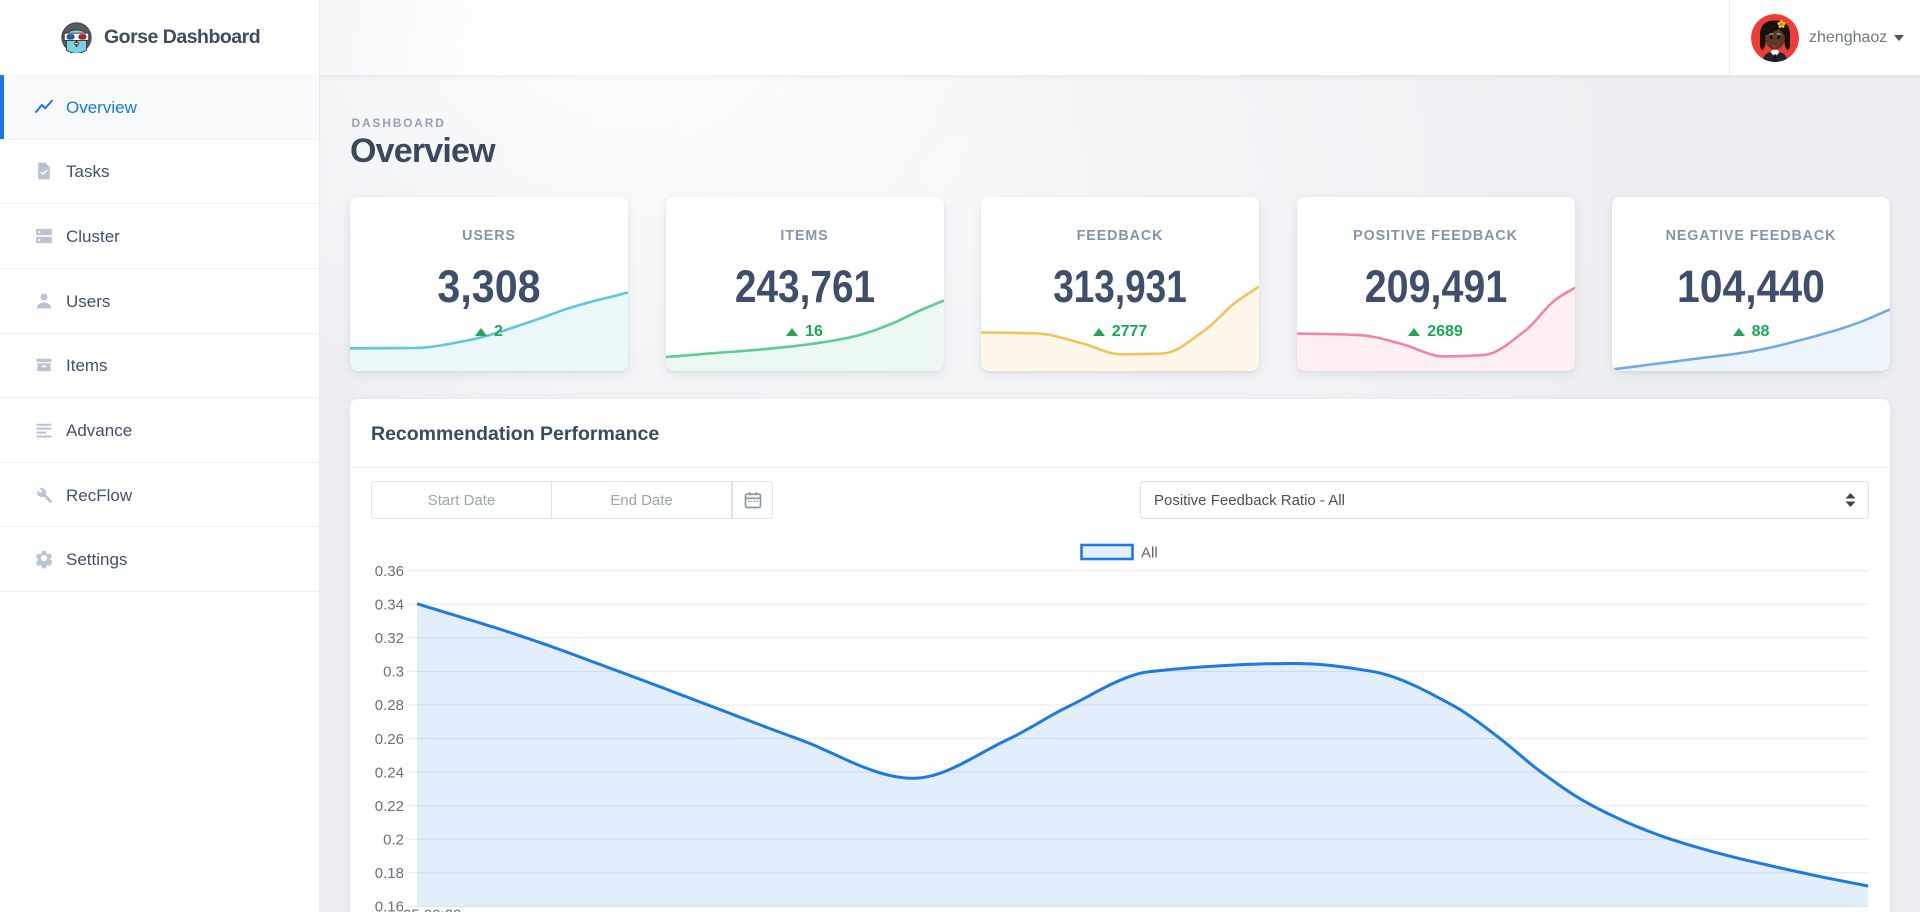 The height and width of the screenshot is (912, 1920). I want to click on svg-text: 0.32, so click(389, 638).